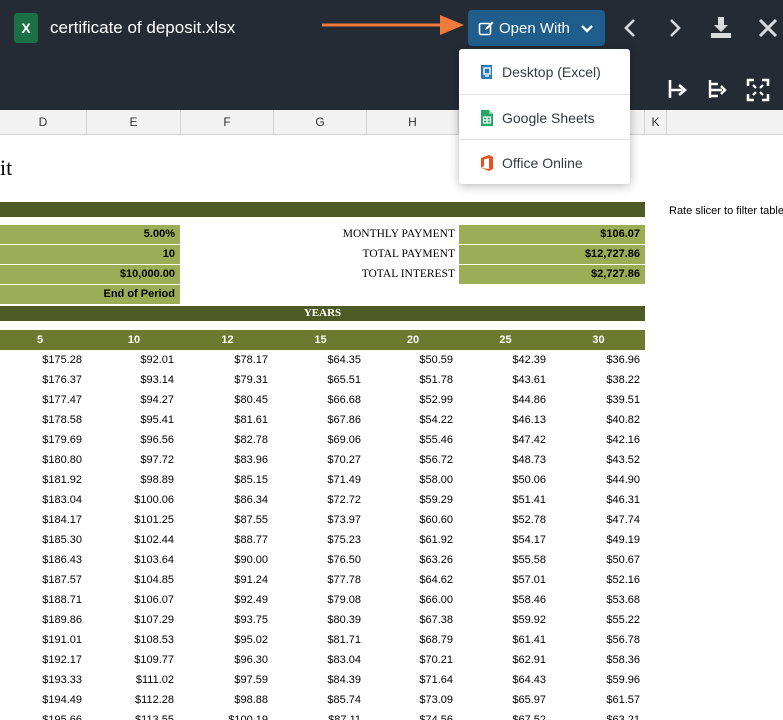 This screenshot has height=720, width=783. I want to click on table-cell: $179.69, so click(62, 440).